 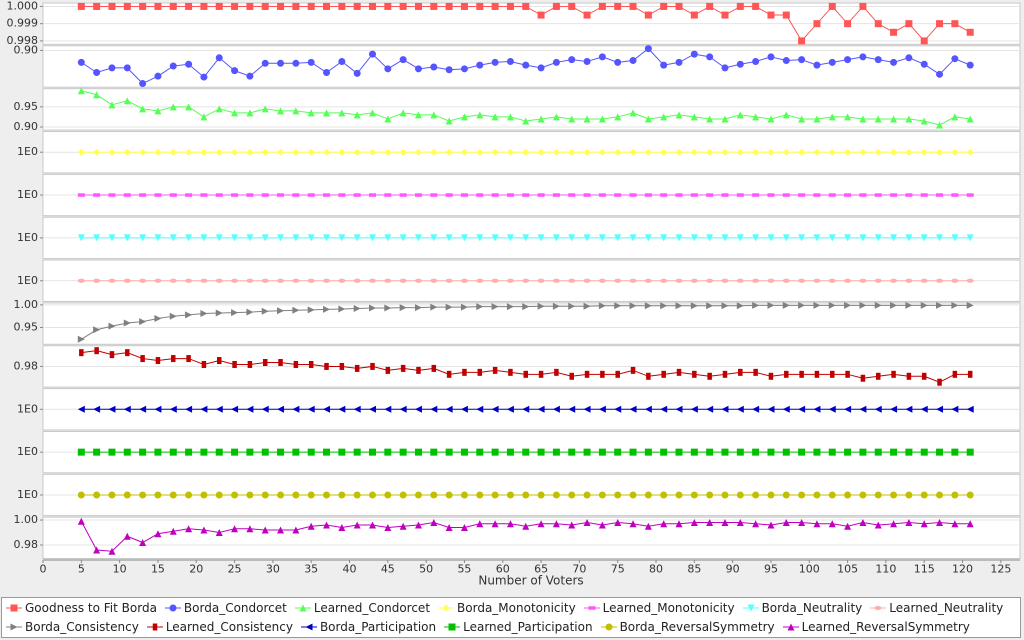 What do you see at coordinates (1000, 569) in the screenshot?
I see `x-tick-label: 125` at bounding box center [1000, 569].